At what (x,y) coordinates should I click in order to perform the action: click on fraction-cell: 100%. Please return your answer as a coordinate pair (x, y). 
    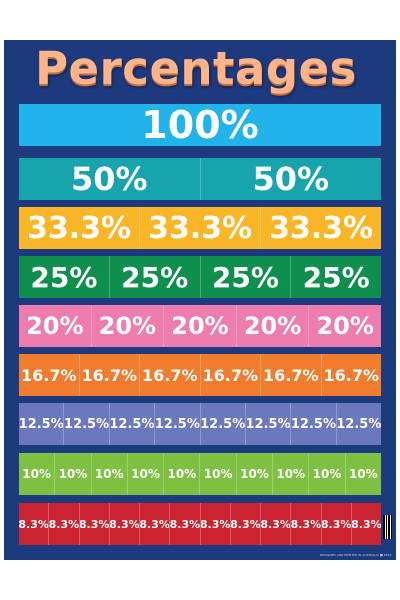
    Looking at the image, I should click on (200, 125).